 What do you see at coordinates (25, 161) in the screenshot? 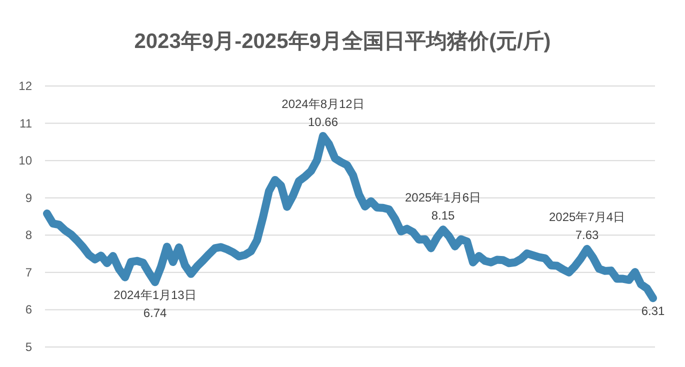
I see `y-tick-label: 10` at bounding box center [25, 161].